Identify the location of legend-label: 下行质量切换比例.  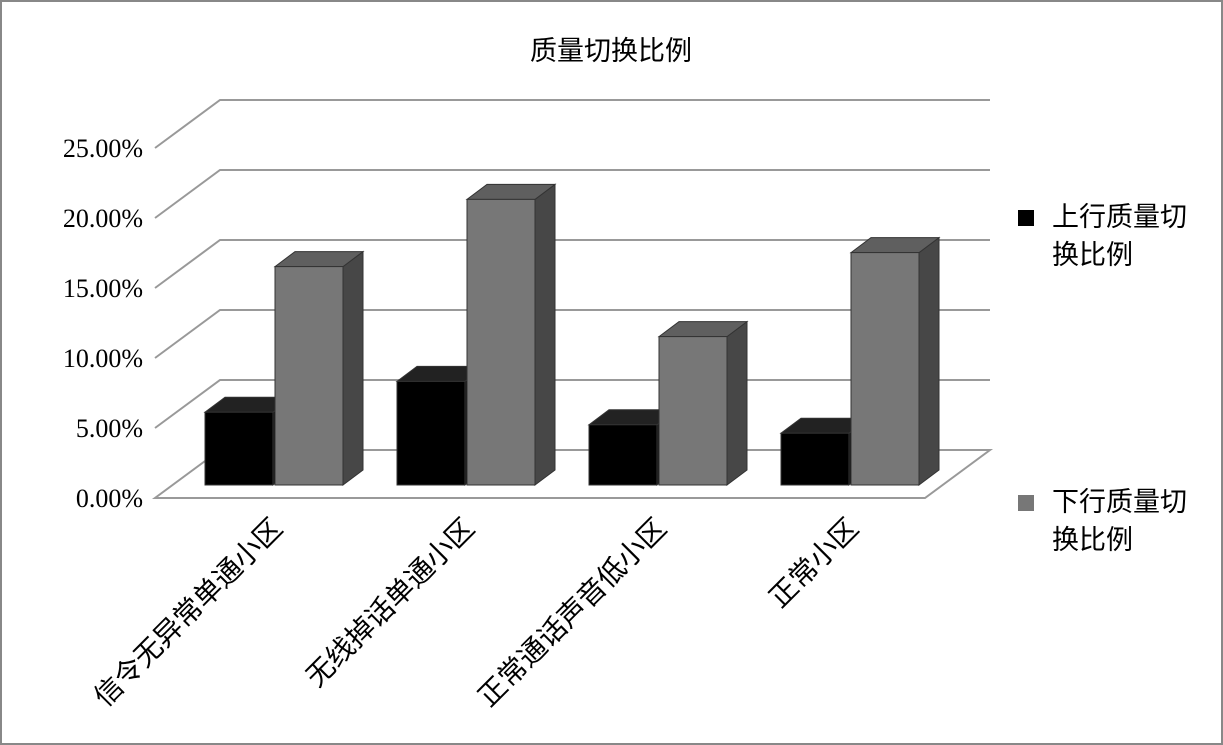
(1119, 521).